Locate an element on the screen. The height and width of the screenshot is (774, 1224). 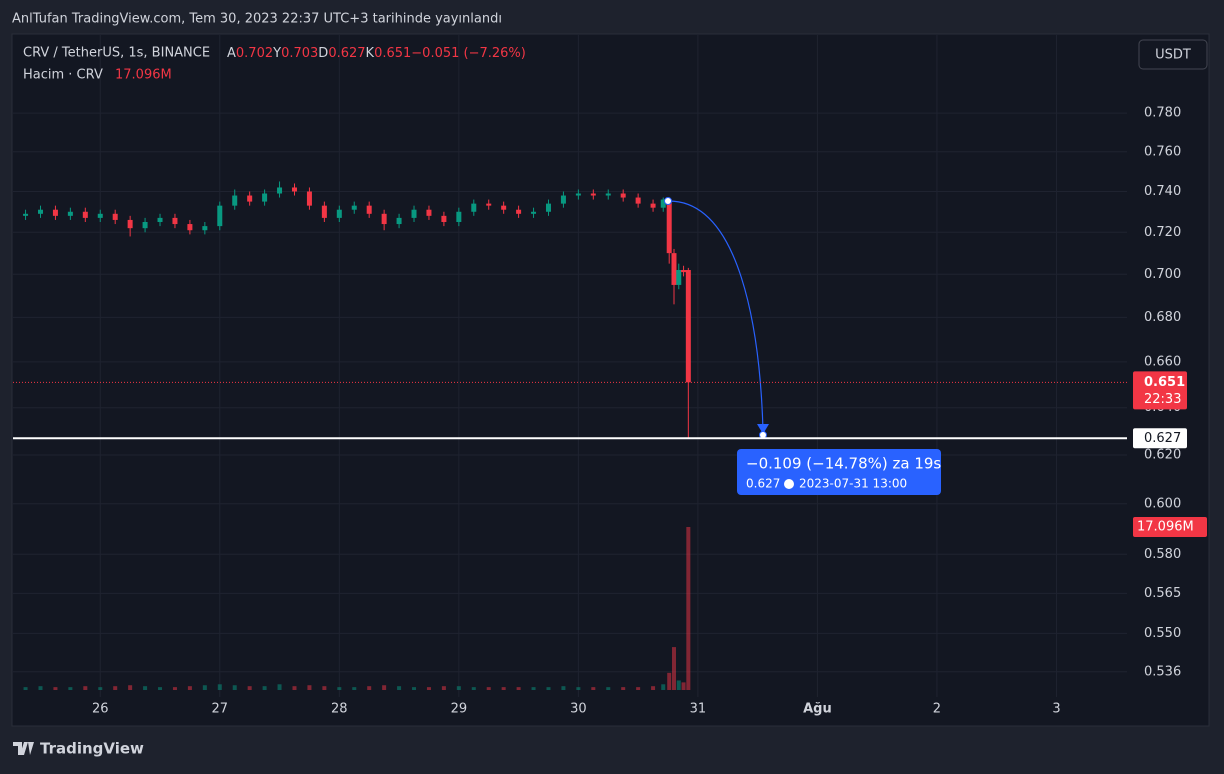
ohlc-item: 0.627 is located at coordinates (346, 53).